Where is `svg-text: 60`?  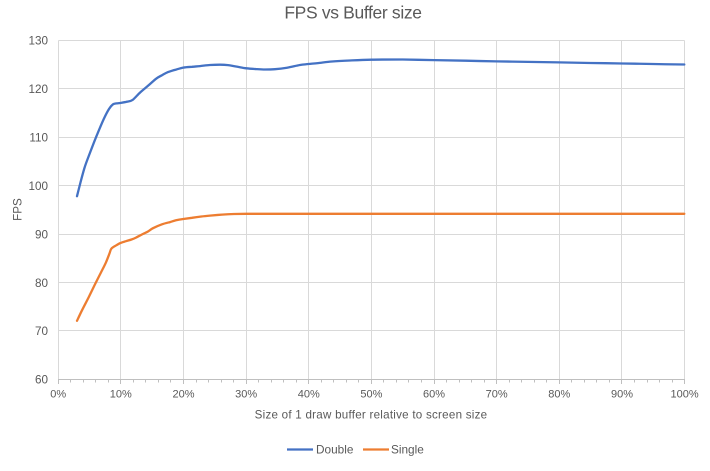
svg-text: 60 is located at coordinates (42, 380).